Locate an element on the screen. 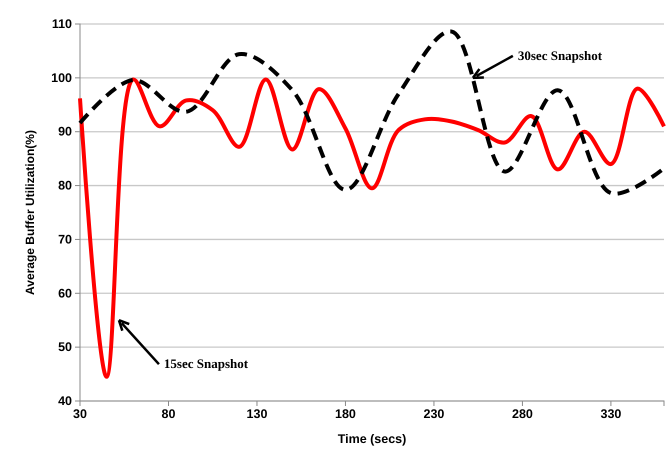 The height and width of the screenshot is (452, 672). annotation: 30sec Snapshot is located at coordinates (560, 55).